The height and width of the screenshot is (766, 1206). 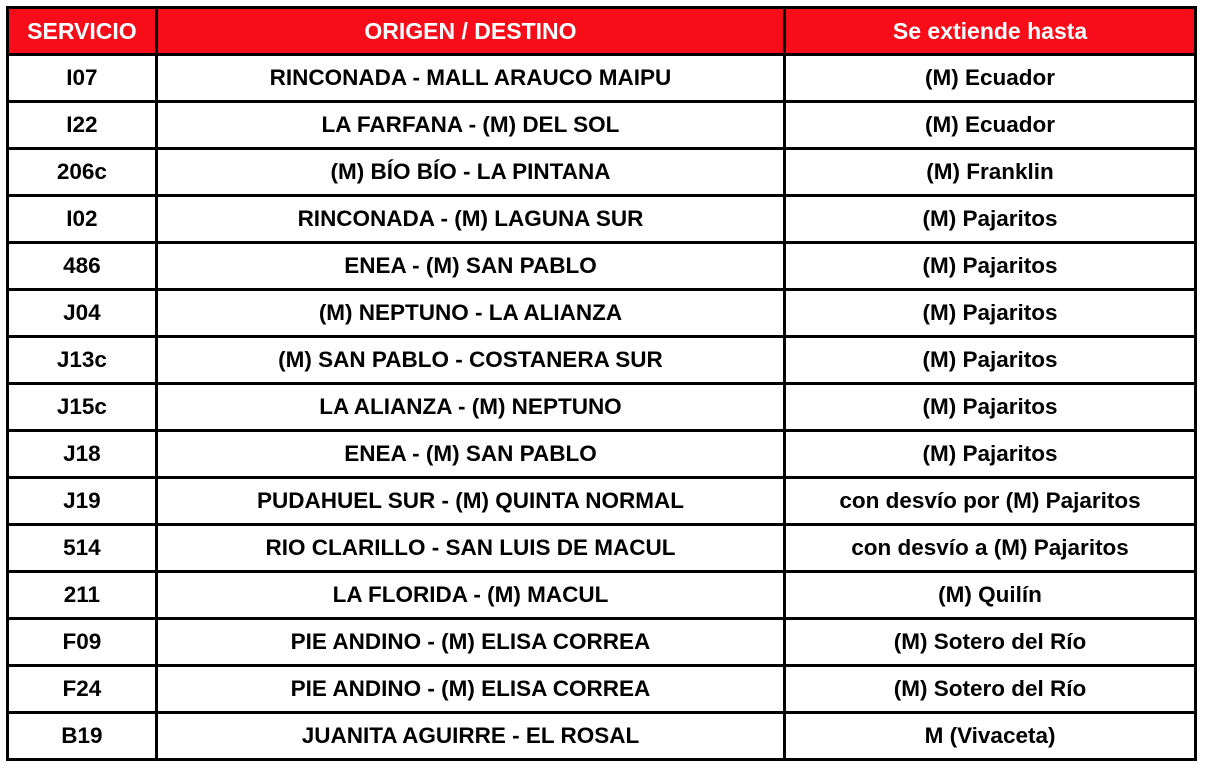 I want to click on cell-servicio: B19, so click(x=82, y=736).